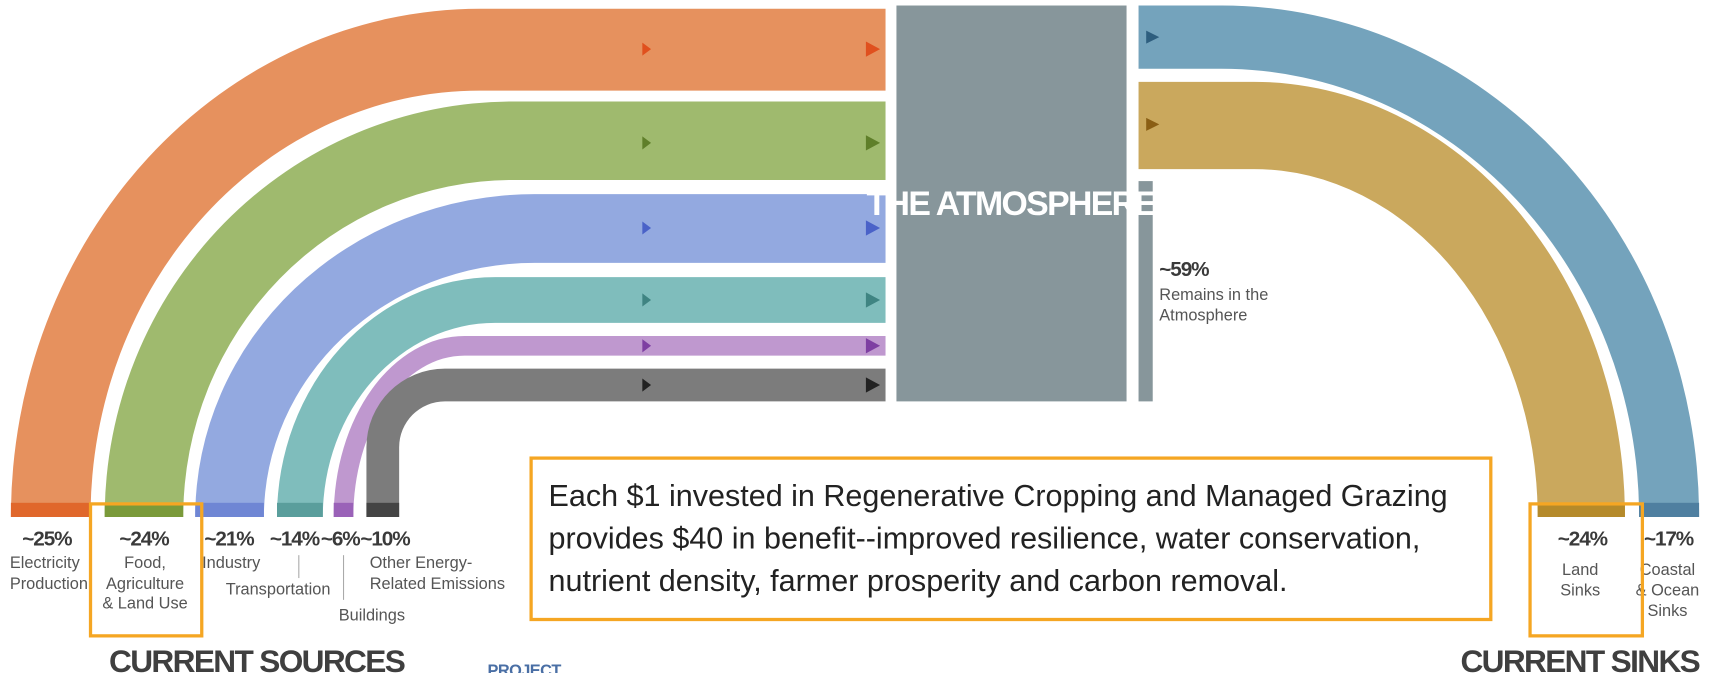 The width and height of the screenshot is (1710, 673). I want to click on flow-other, so click(626, 442).